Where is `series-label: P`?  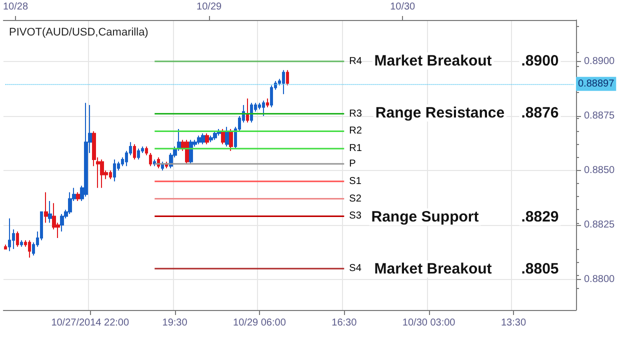
series-label: P is located at coordinates (352, 164).